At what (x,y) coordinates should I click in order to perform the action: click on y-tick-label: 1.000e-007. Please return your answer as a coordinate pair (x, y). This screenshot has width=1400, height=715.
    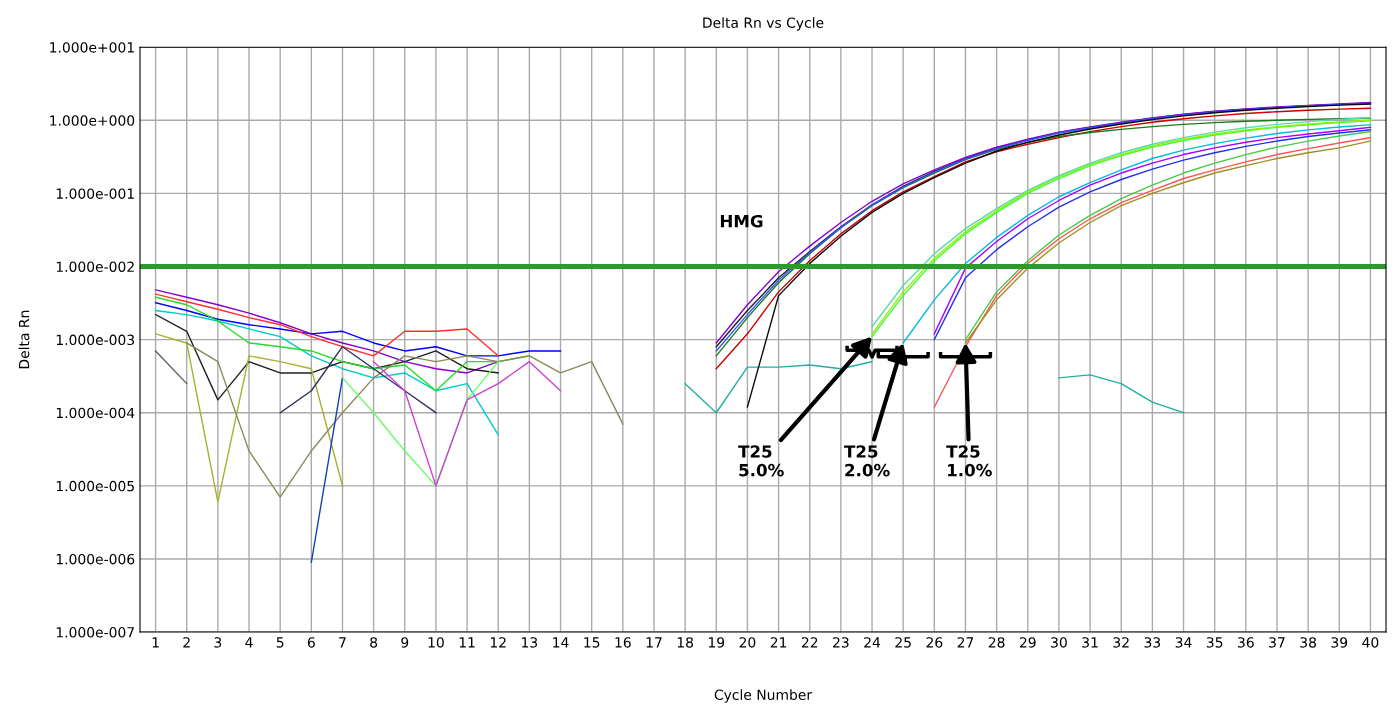
    Looking at the image, I should click on (95, 632).